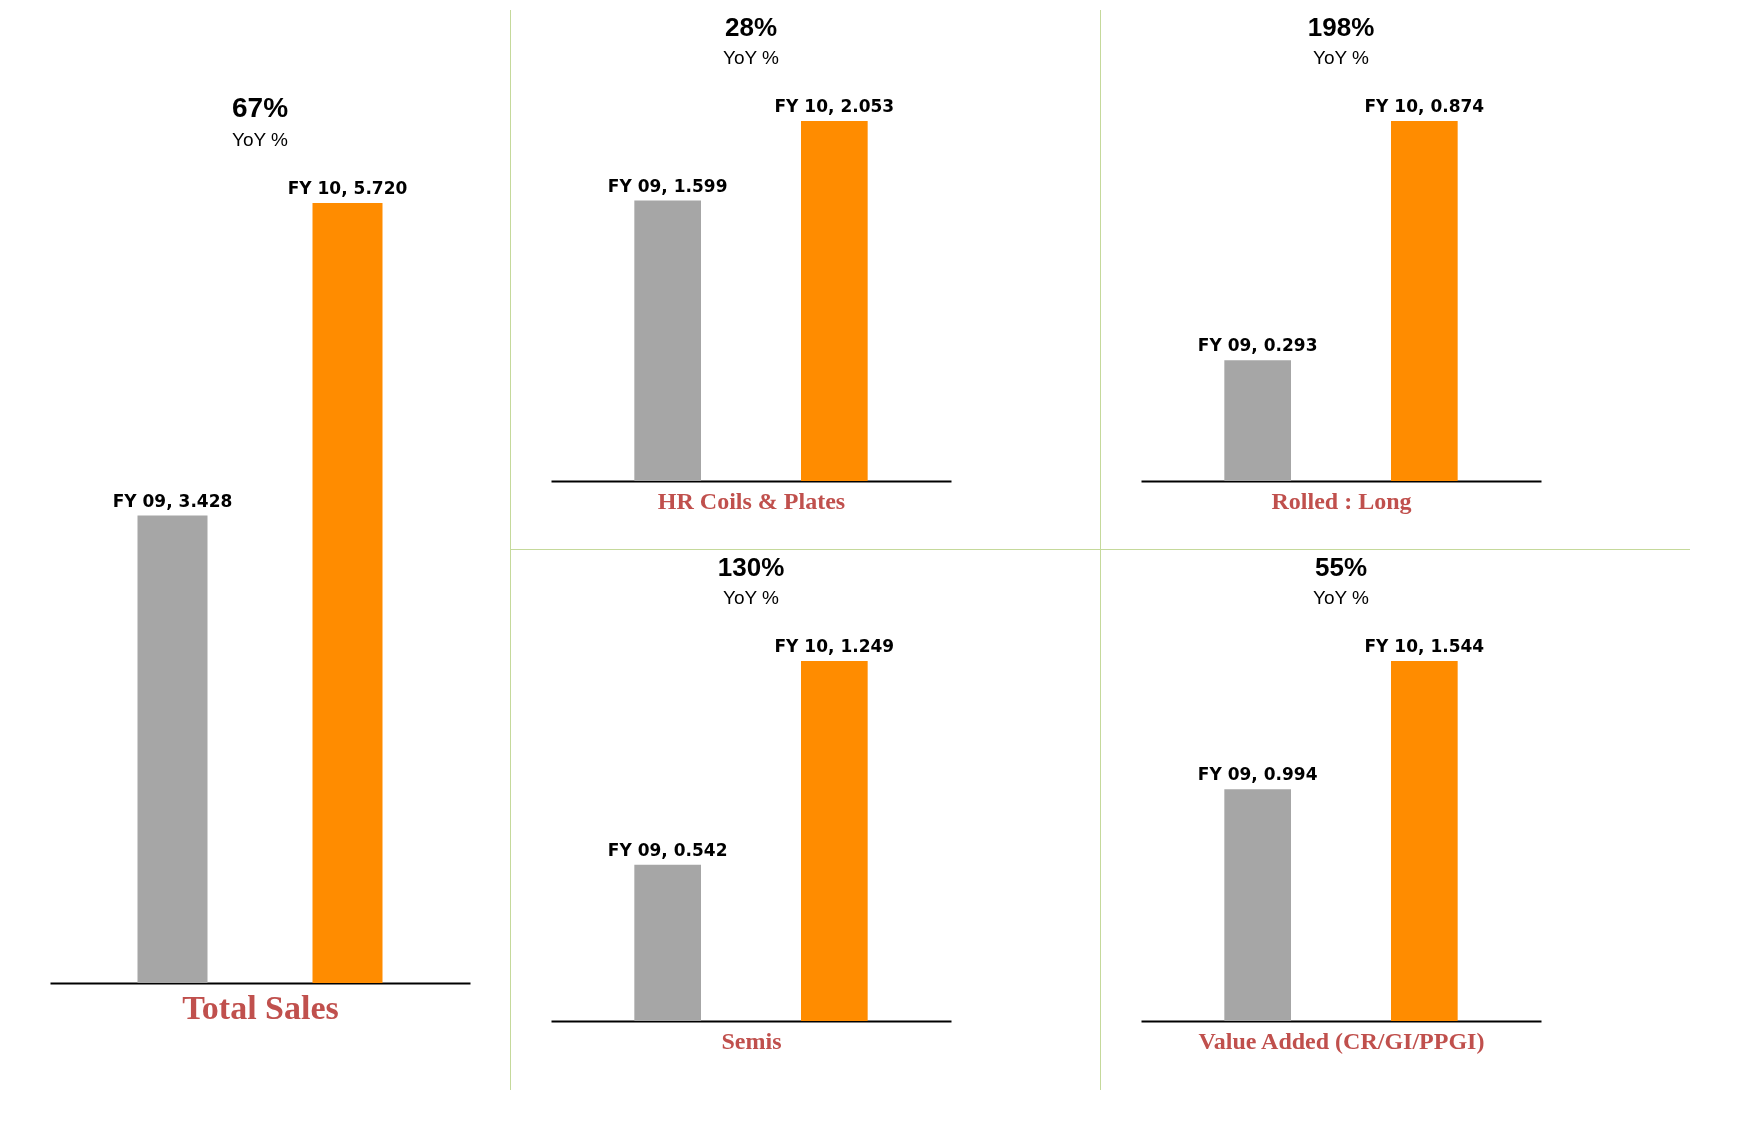 The image size is (1755, 1128). Describe the element at coordinates (260, 1007) in the screenshot. I see `x-axis-title: Total Sales` at that location.